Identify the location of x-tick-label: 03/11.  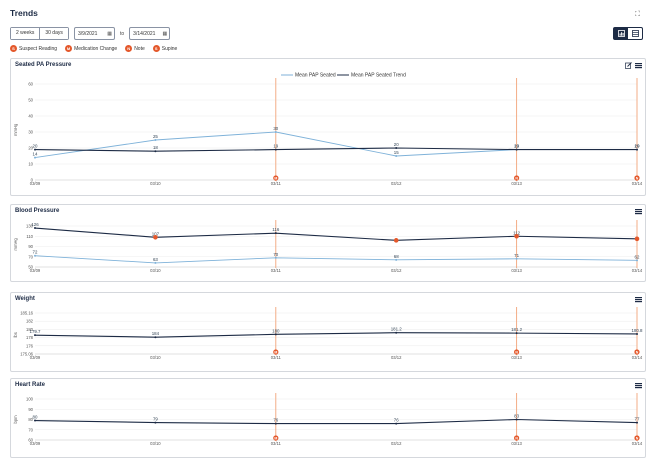
(276, 443).